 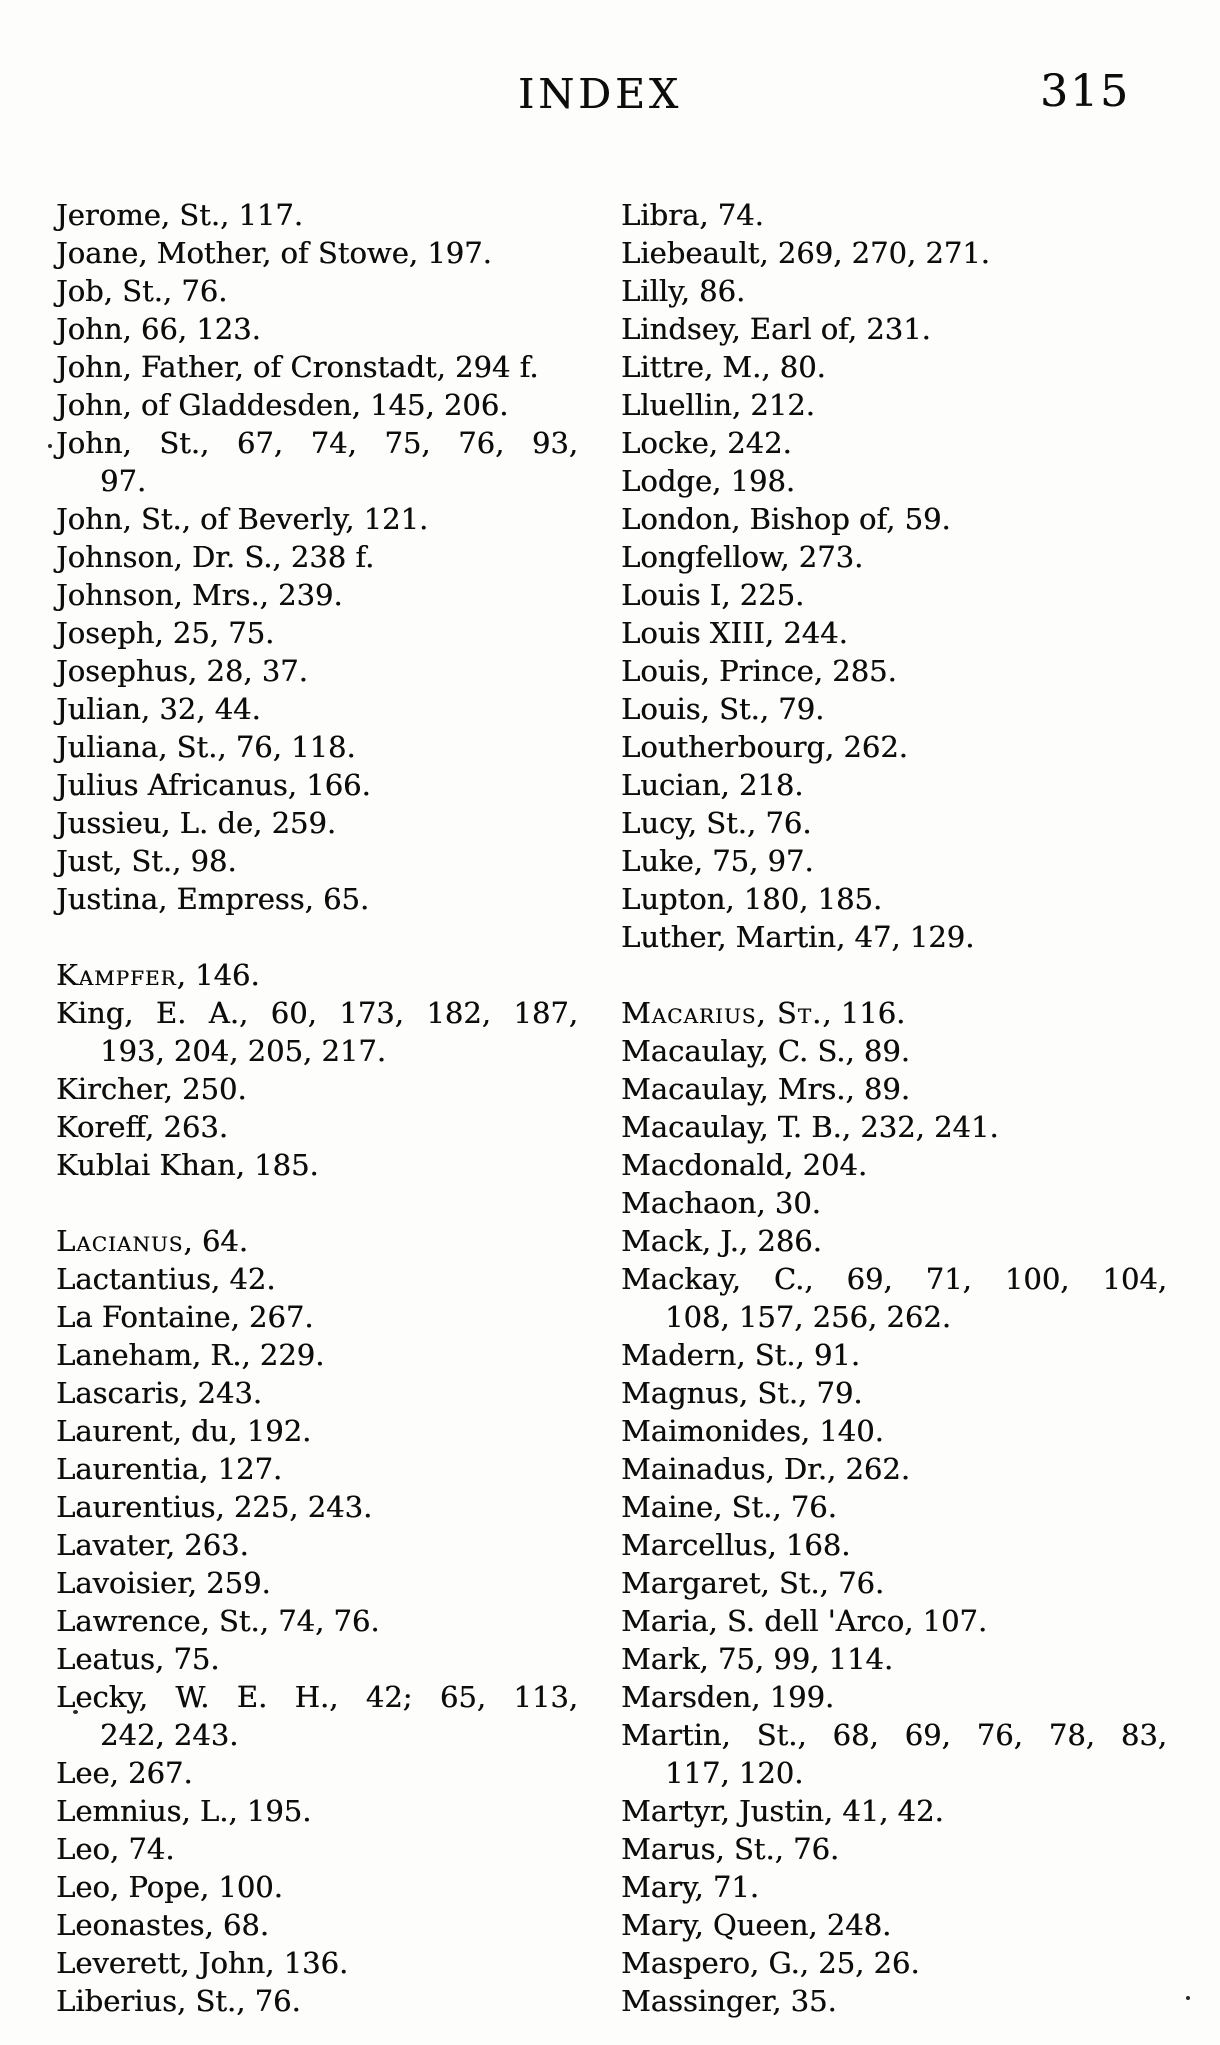 I want to click on index-entry-line: Magnus, St., 79., so click(x=742, y=1393).